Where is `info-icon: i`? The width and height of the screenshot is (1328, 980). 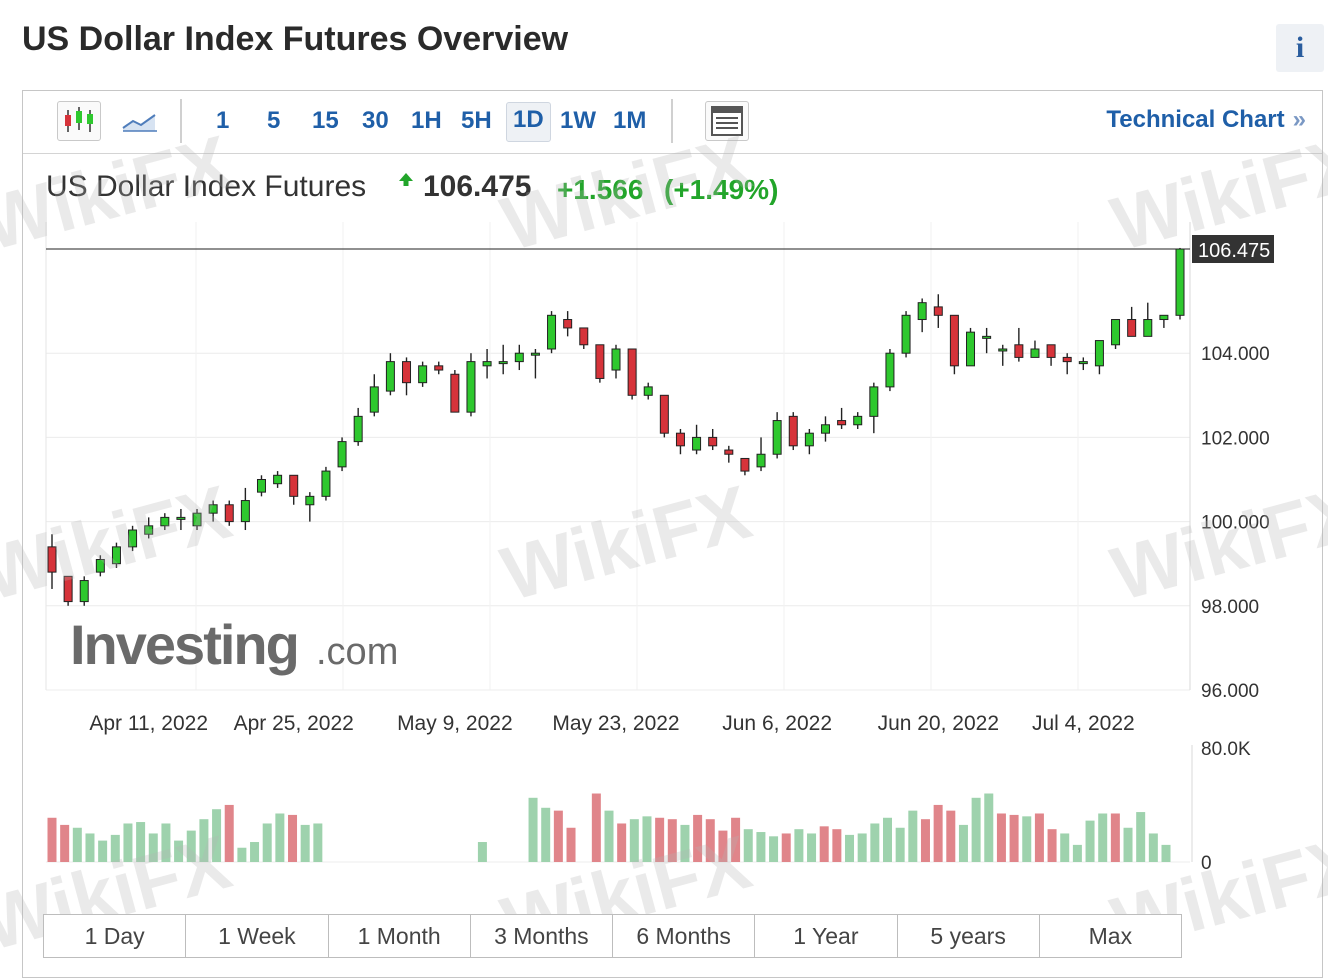 info-icon: i is located at coordinates (1300, 48).